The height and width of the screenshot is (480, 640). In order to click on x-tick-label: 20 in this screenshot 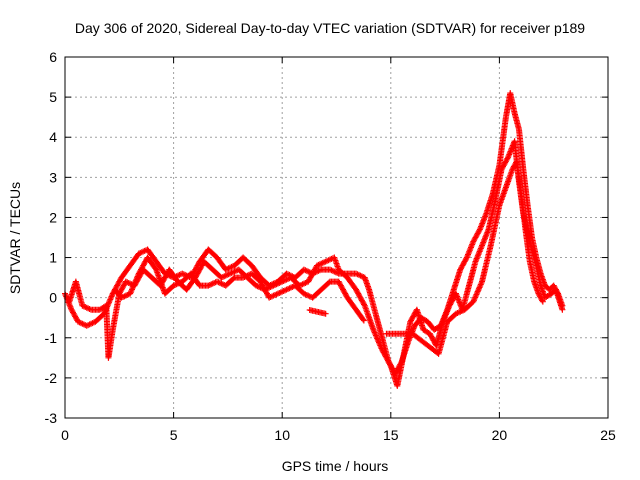, I will do `click(500, 435)`.